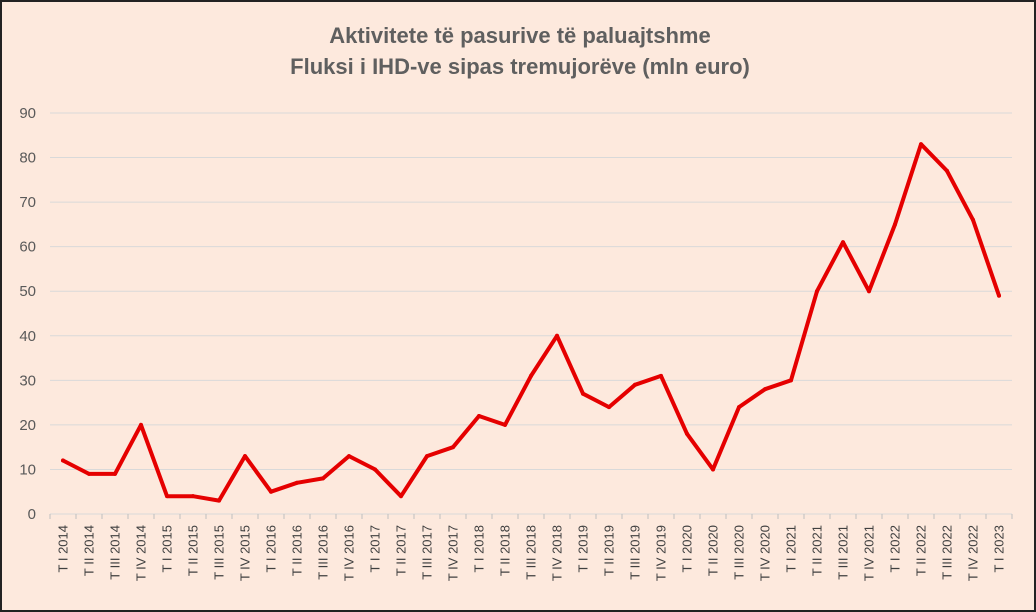 The height and width of the screenshot is (612, 1036). What do you see at coordinates (349, 553) in the screenshot?
I see `x-tick-label: T IV 2016` at bounding box center [349, 553].